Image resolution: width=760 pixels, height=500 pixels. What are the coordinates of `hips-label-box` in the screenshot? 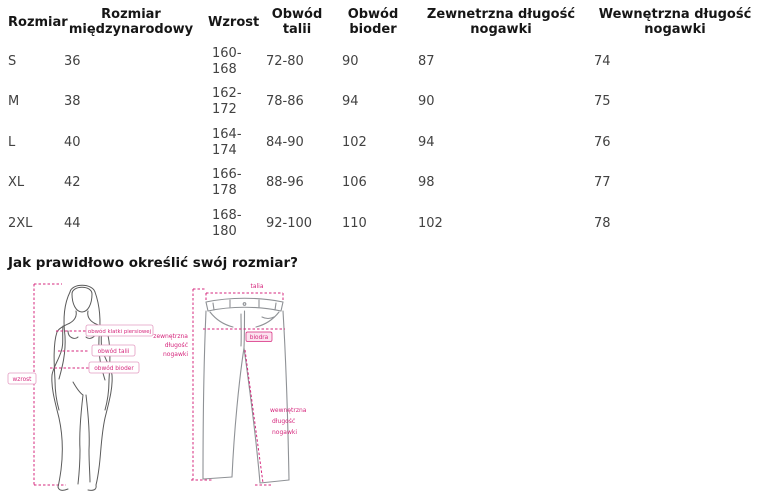 It's located at (114, 367).